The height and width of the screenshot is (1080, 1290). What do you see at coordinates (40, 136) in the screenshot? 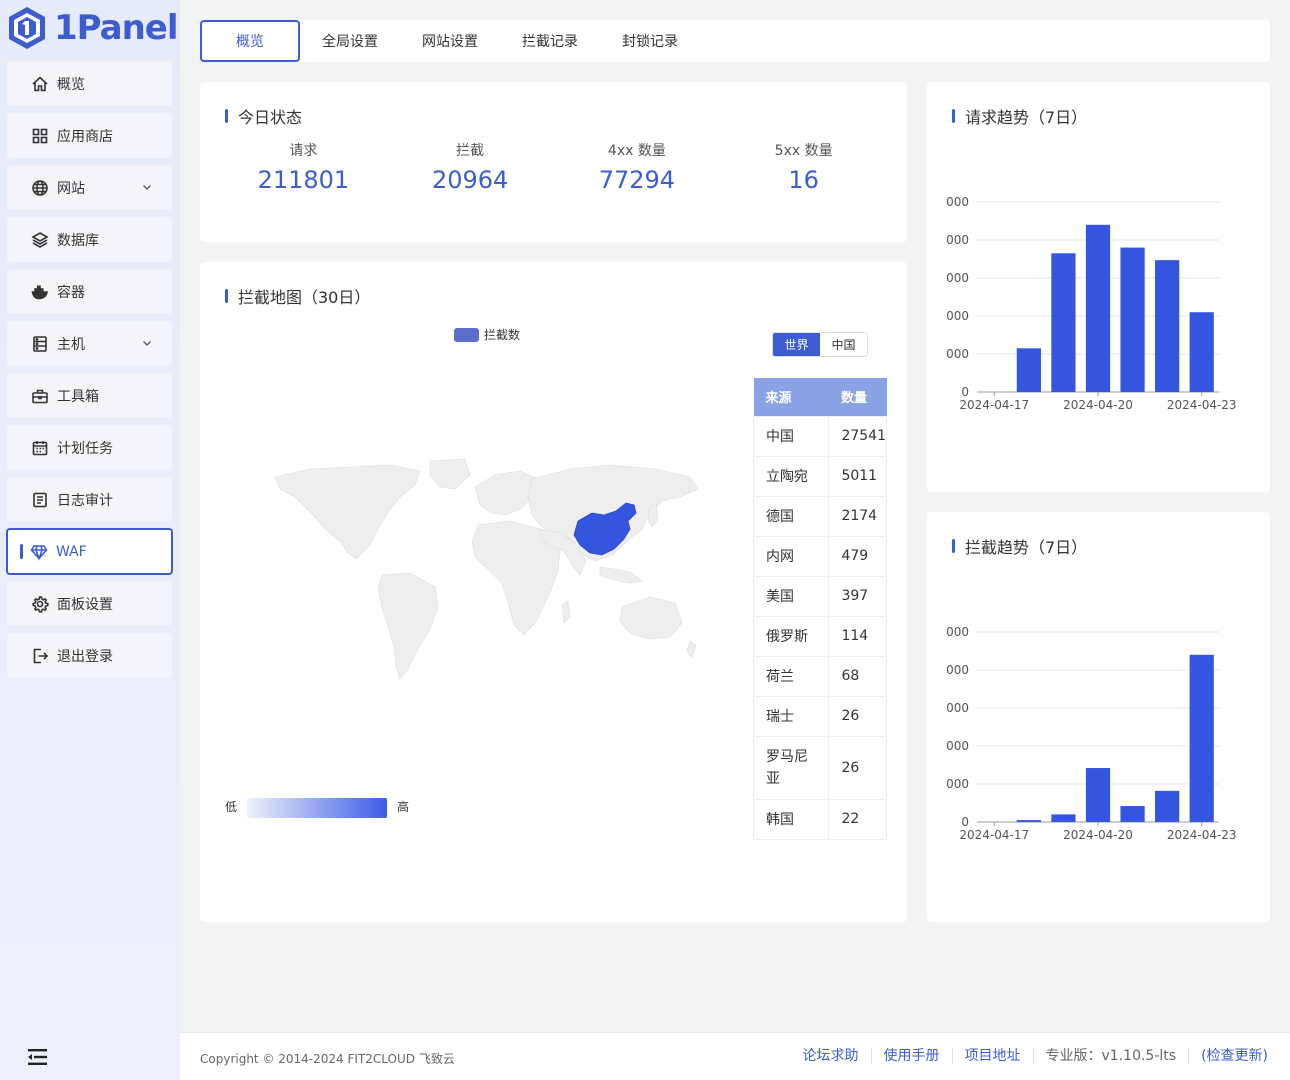
I see `grid-icon` at bounding box center [40, 136].